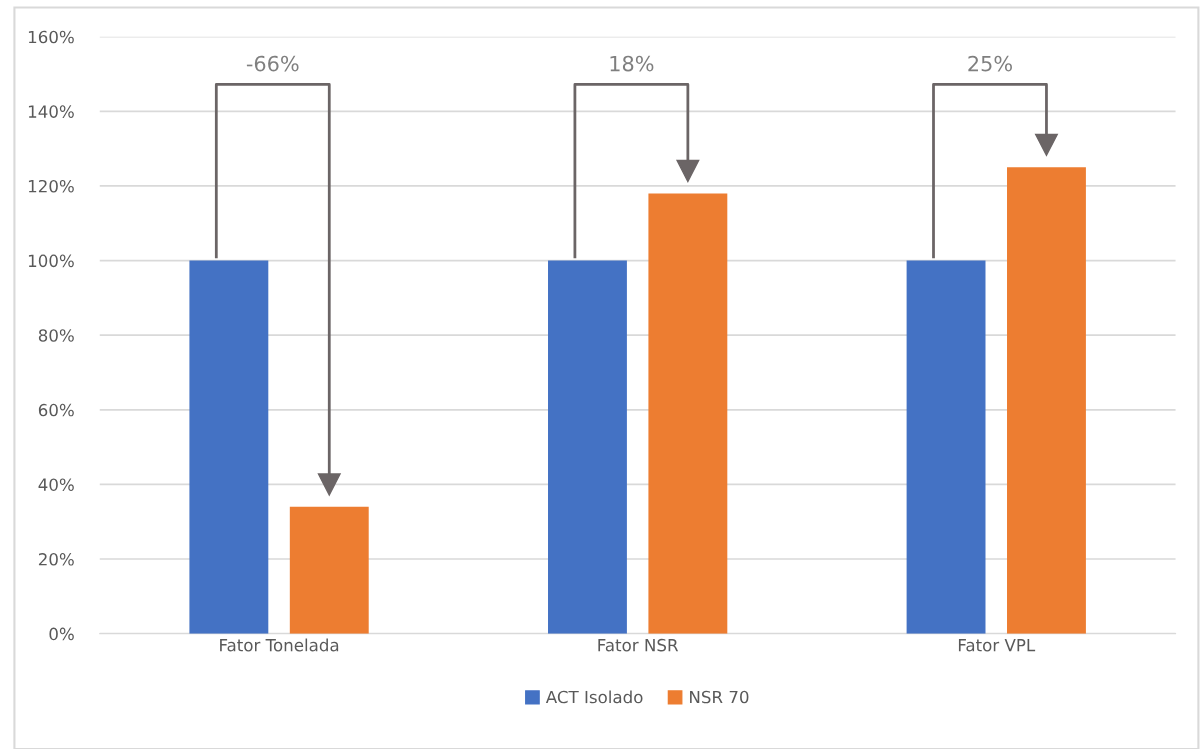 The image size is (1202, 749). Describe the element at coordinates (61, 634) in the screenshot. I see `y-tick-label: 0%` at that location.